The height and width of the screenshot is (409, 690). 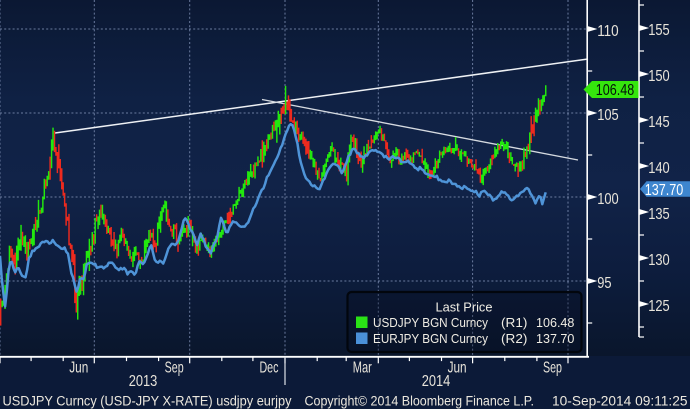 I want to click on svg-text: 135, so click(x=659, y=214).